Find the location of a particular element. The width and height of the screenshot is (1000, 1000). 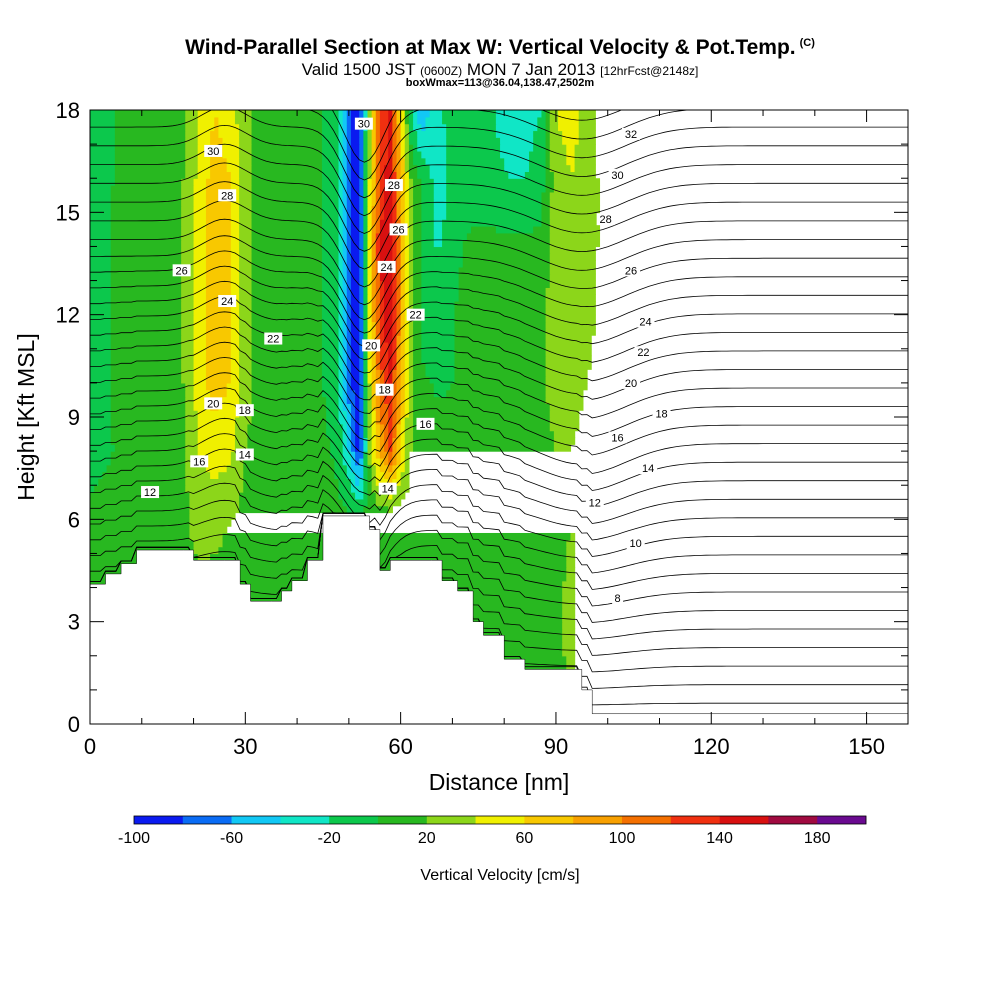

theta-label: 18 is located at coordinates (661, 415).